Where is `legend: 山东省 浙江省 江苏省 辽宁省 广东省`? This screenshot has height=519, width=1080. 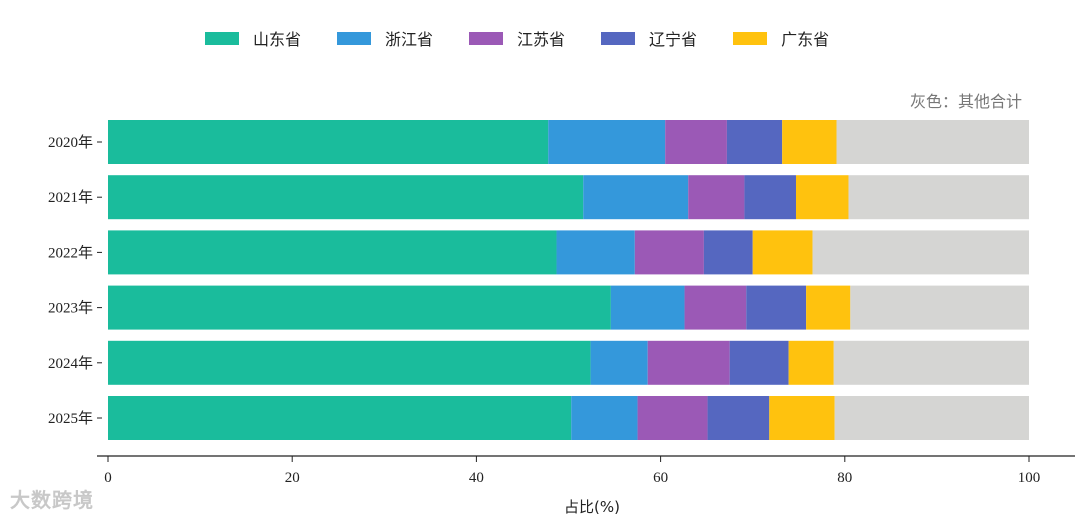 legend: 山东省 浙江省 江苏省 辽宁省 广东省 is located at coordinates (535, 38).